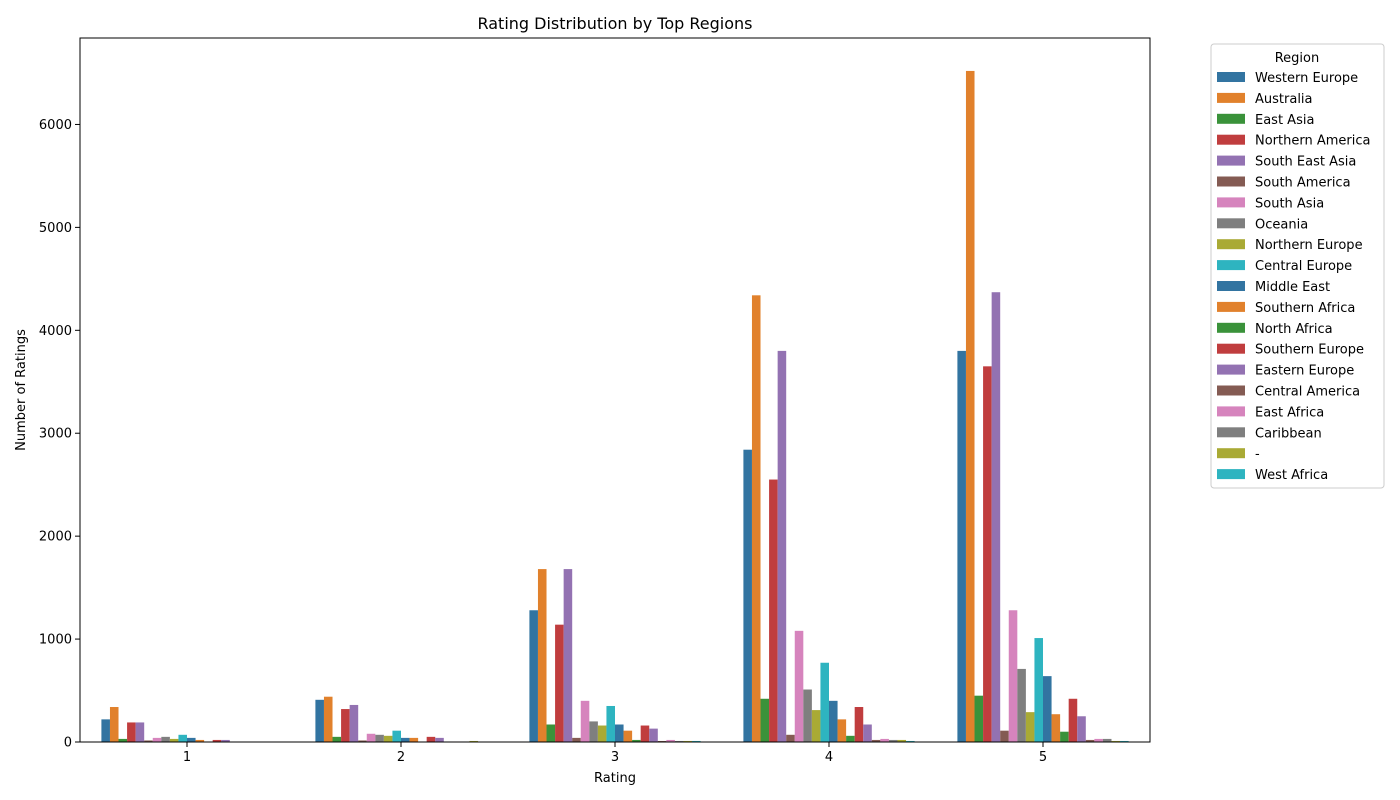  I want to click on legend-swatch-southern-africa, so click(1231, 306).